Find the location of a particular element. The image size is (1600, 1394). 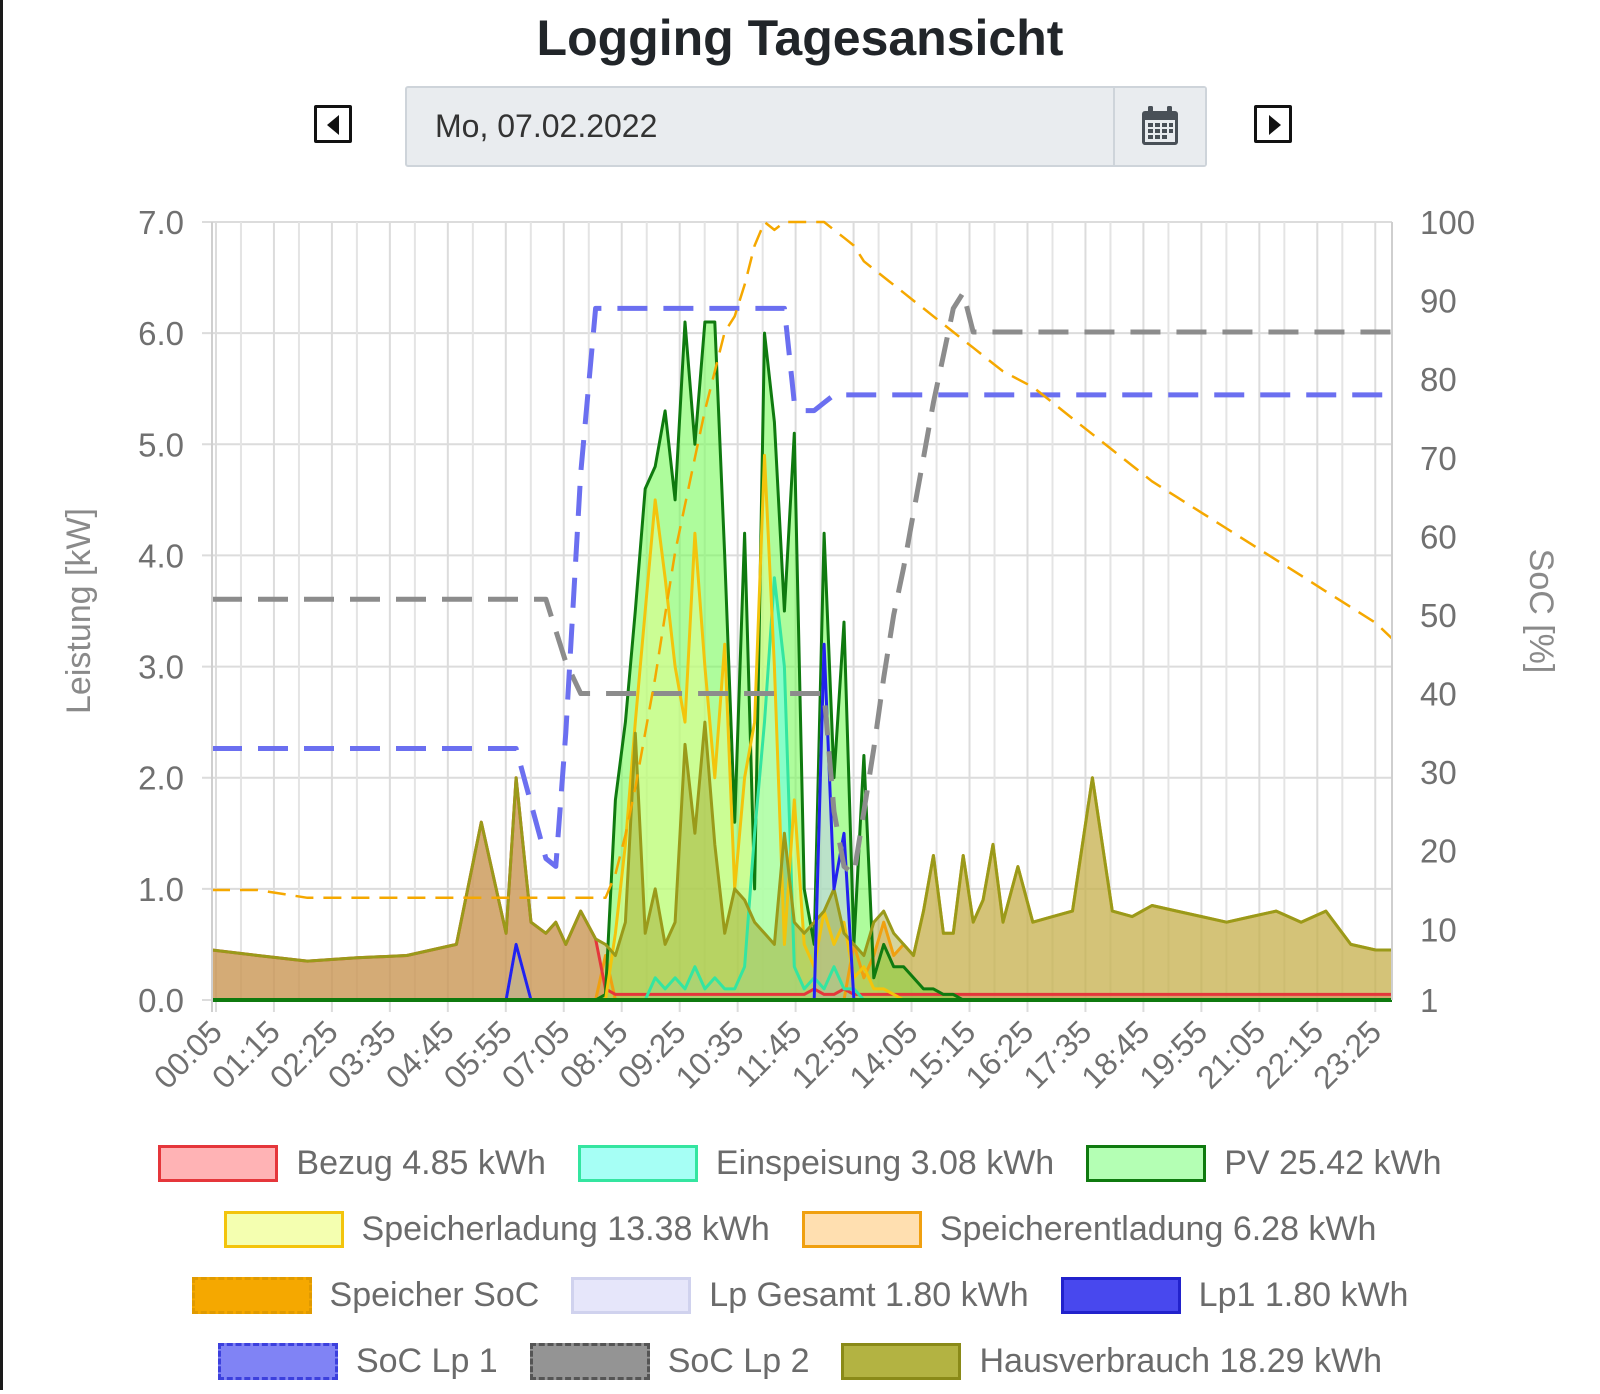

legend-item-soc-lp1: SoC Lp 1 is located at coordinates (357, 1361).